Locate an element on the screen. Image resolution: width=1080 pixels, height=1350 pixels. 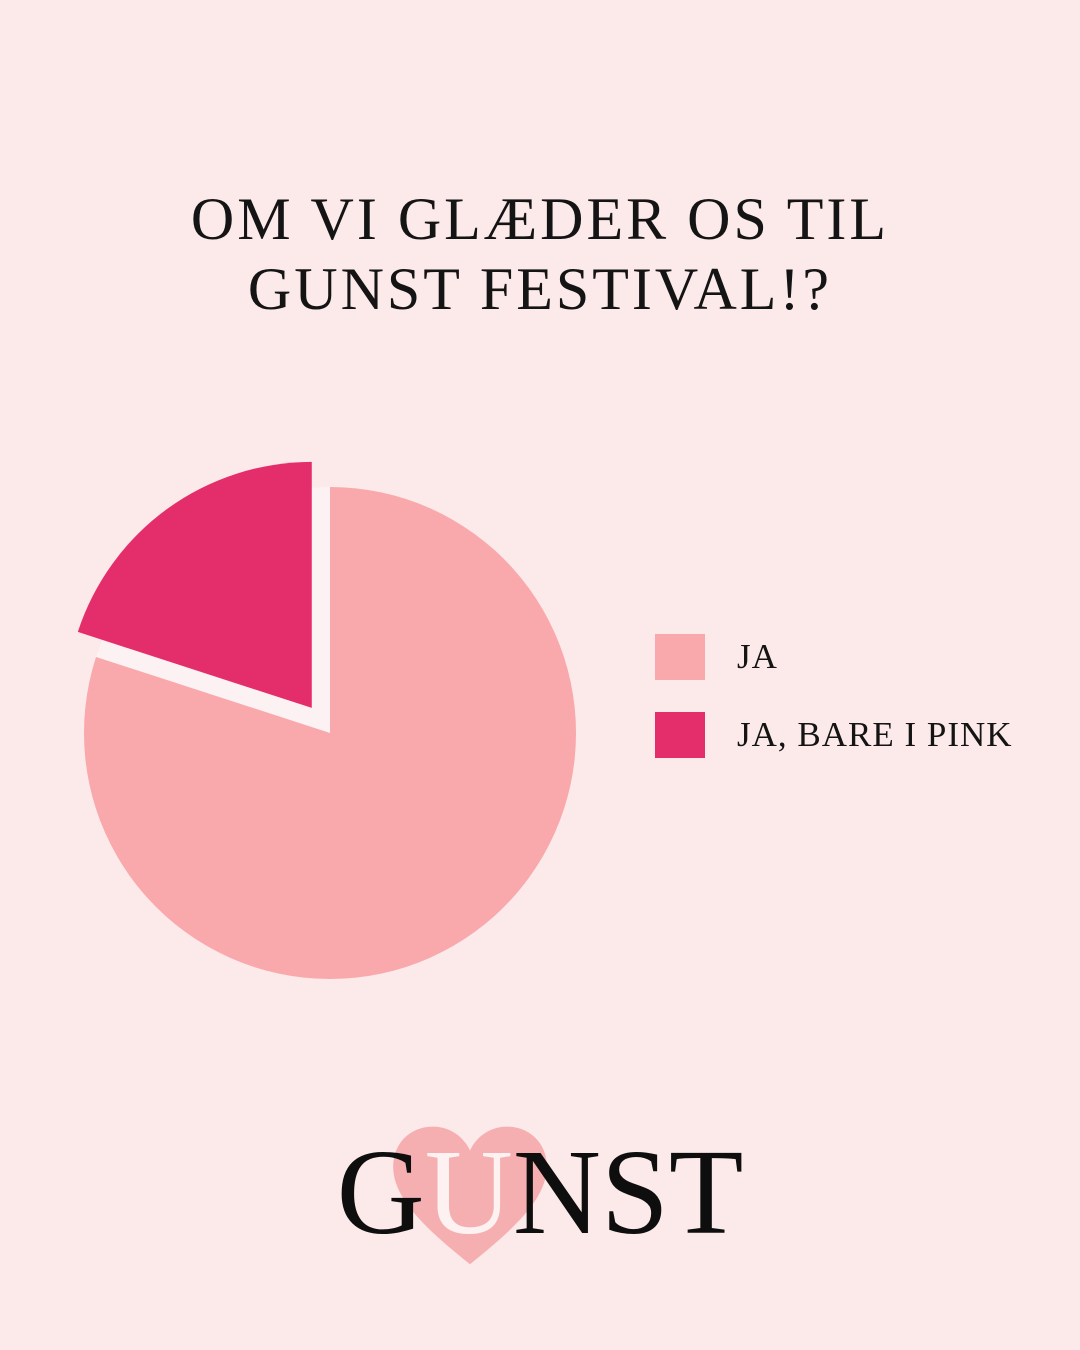
legend-label-ja: JA is located at coordinates (757, 656).